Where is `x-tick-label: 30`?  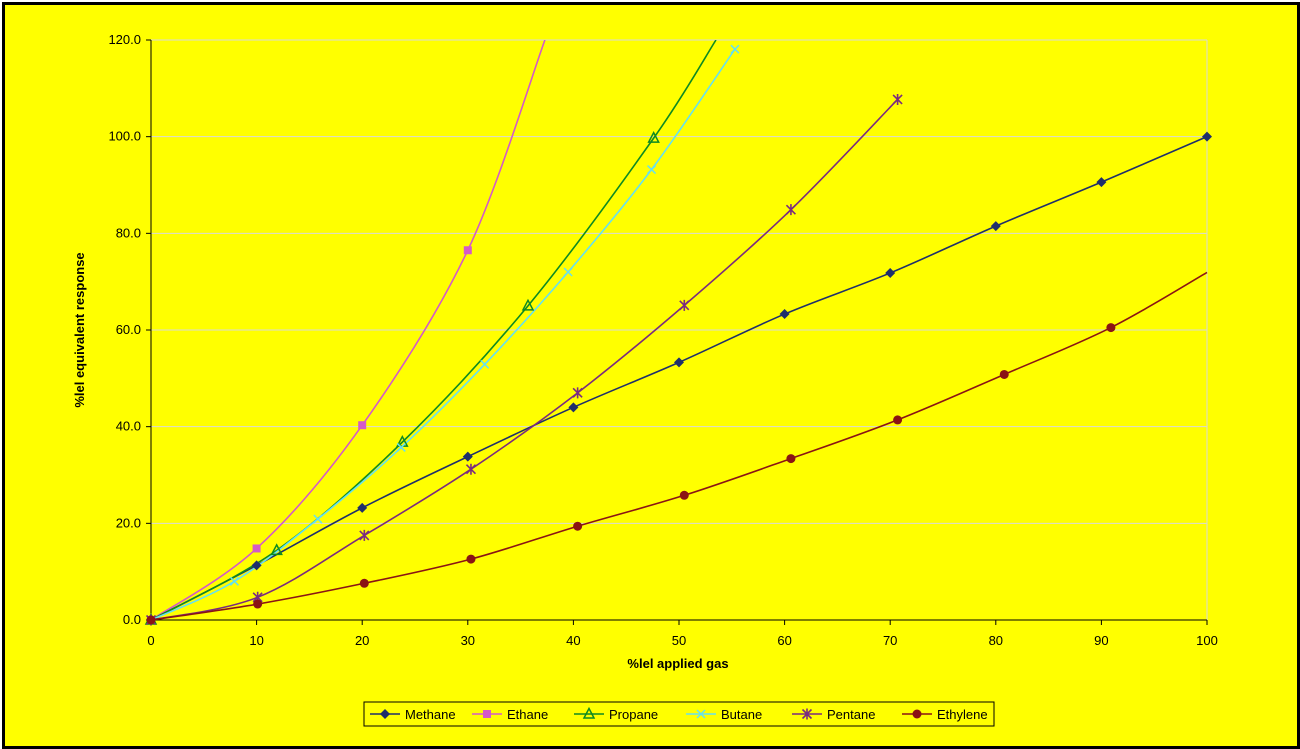 x-tick-label: 30 is located at coordinates (468, 640).